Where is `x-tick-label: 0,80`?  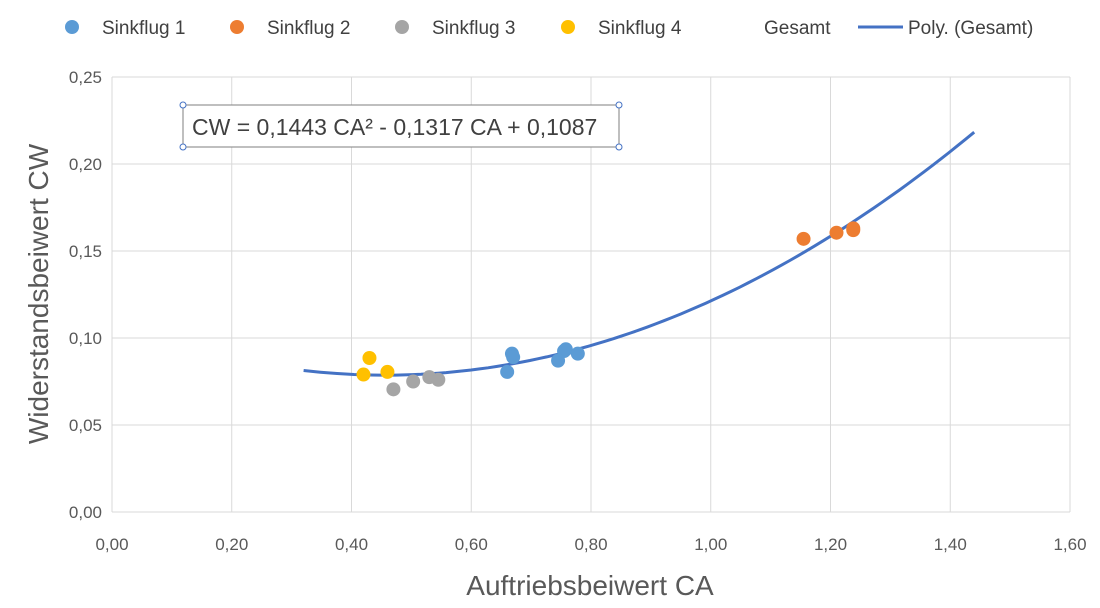 x-tick-label: 0,80 is located at coordinates (590, 544).